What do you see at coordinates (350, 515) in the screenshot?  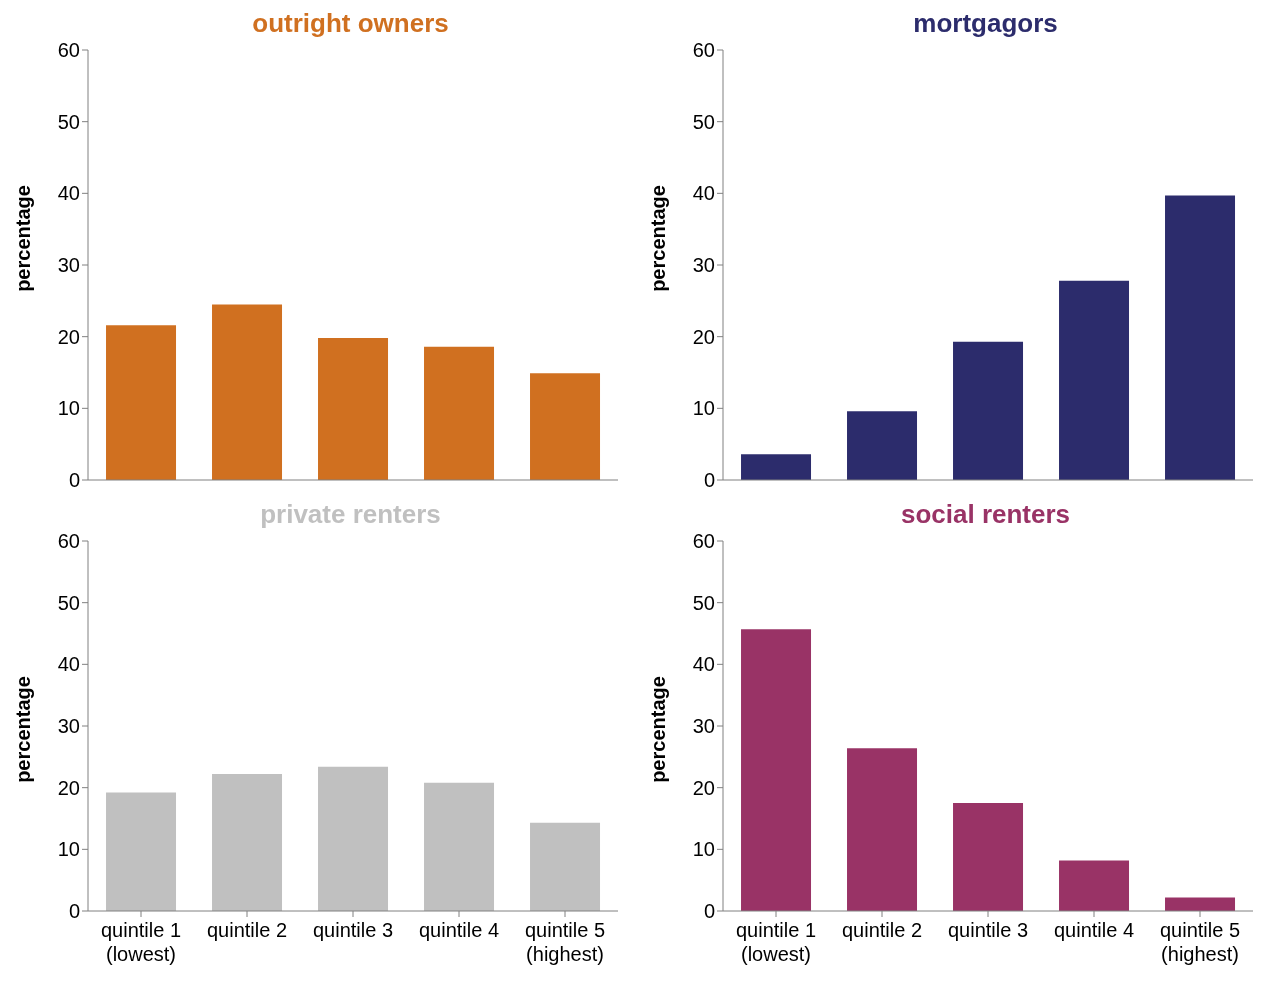 I see `chart-title: private renters` at bounding box center [350, 515].